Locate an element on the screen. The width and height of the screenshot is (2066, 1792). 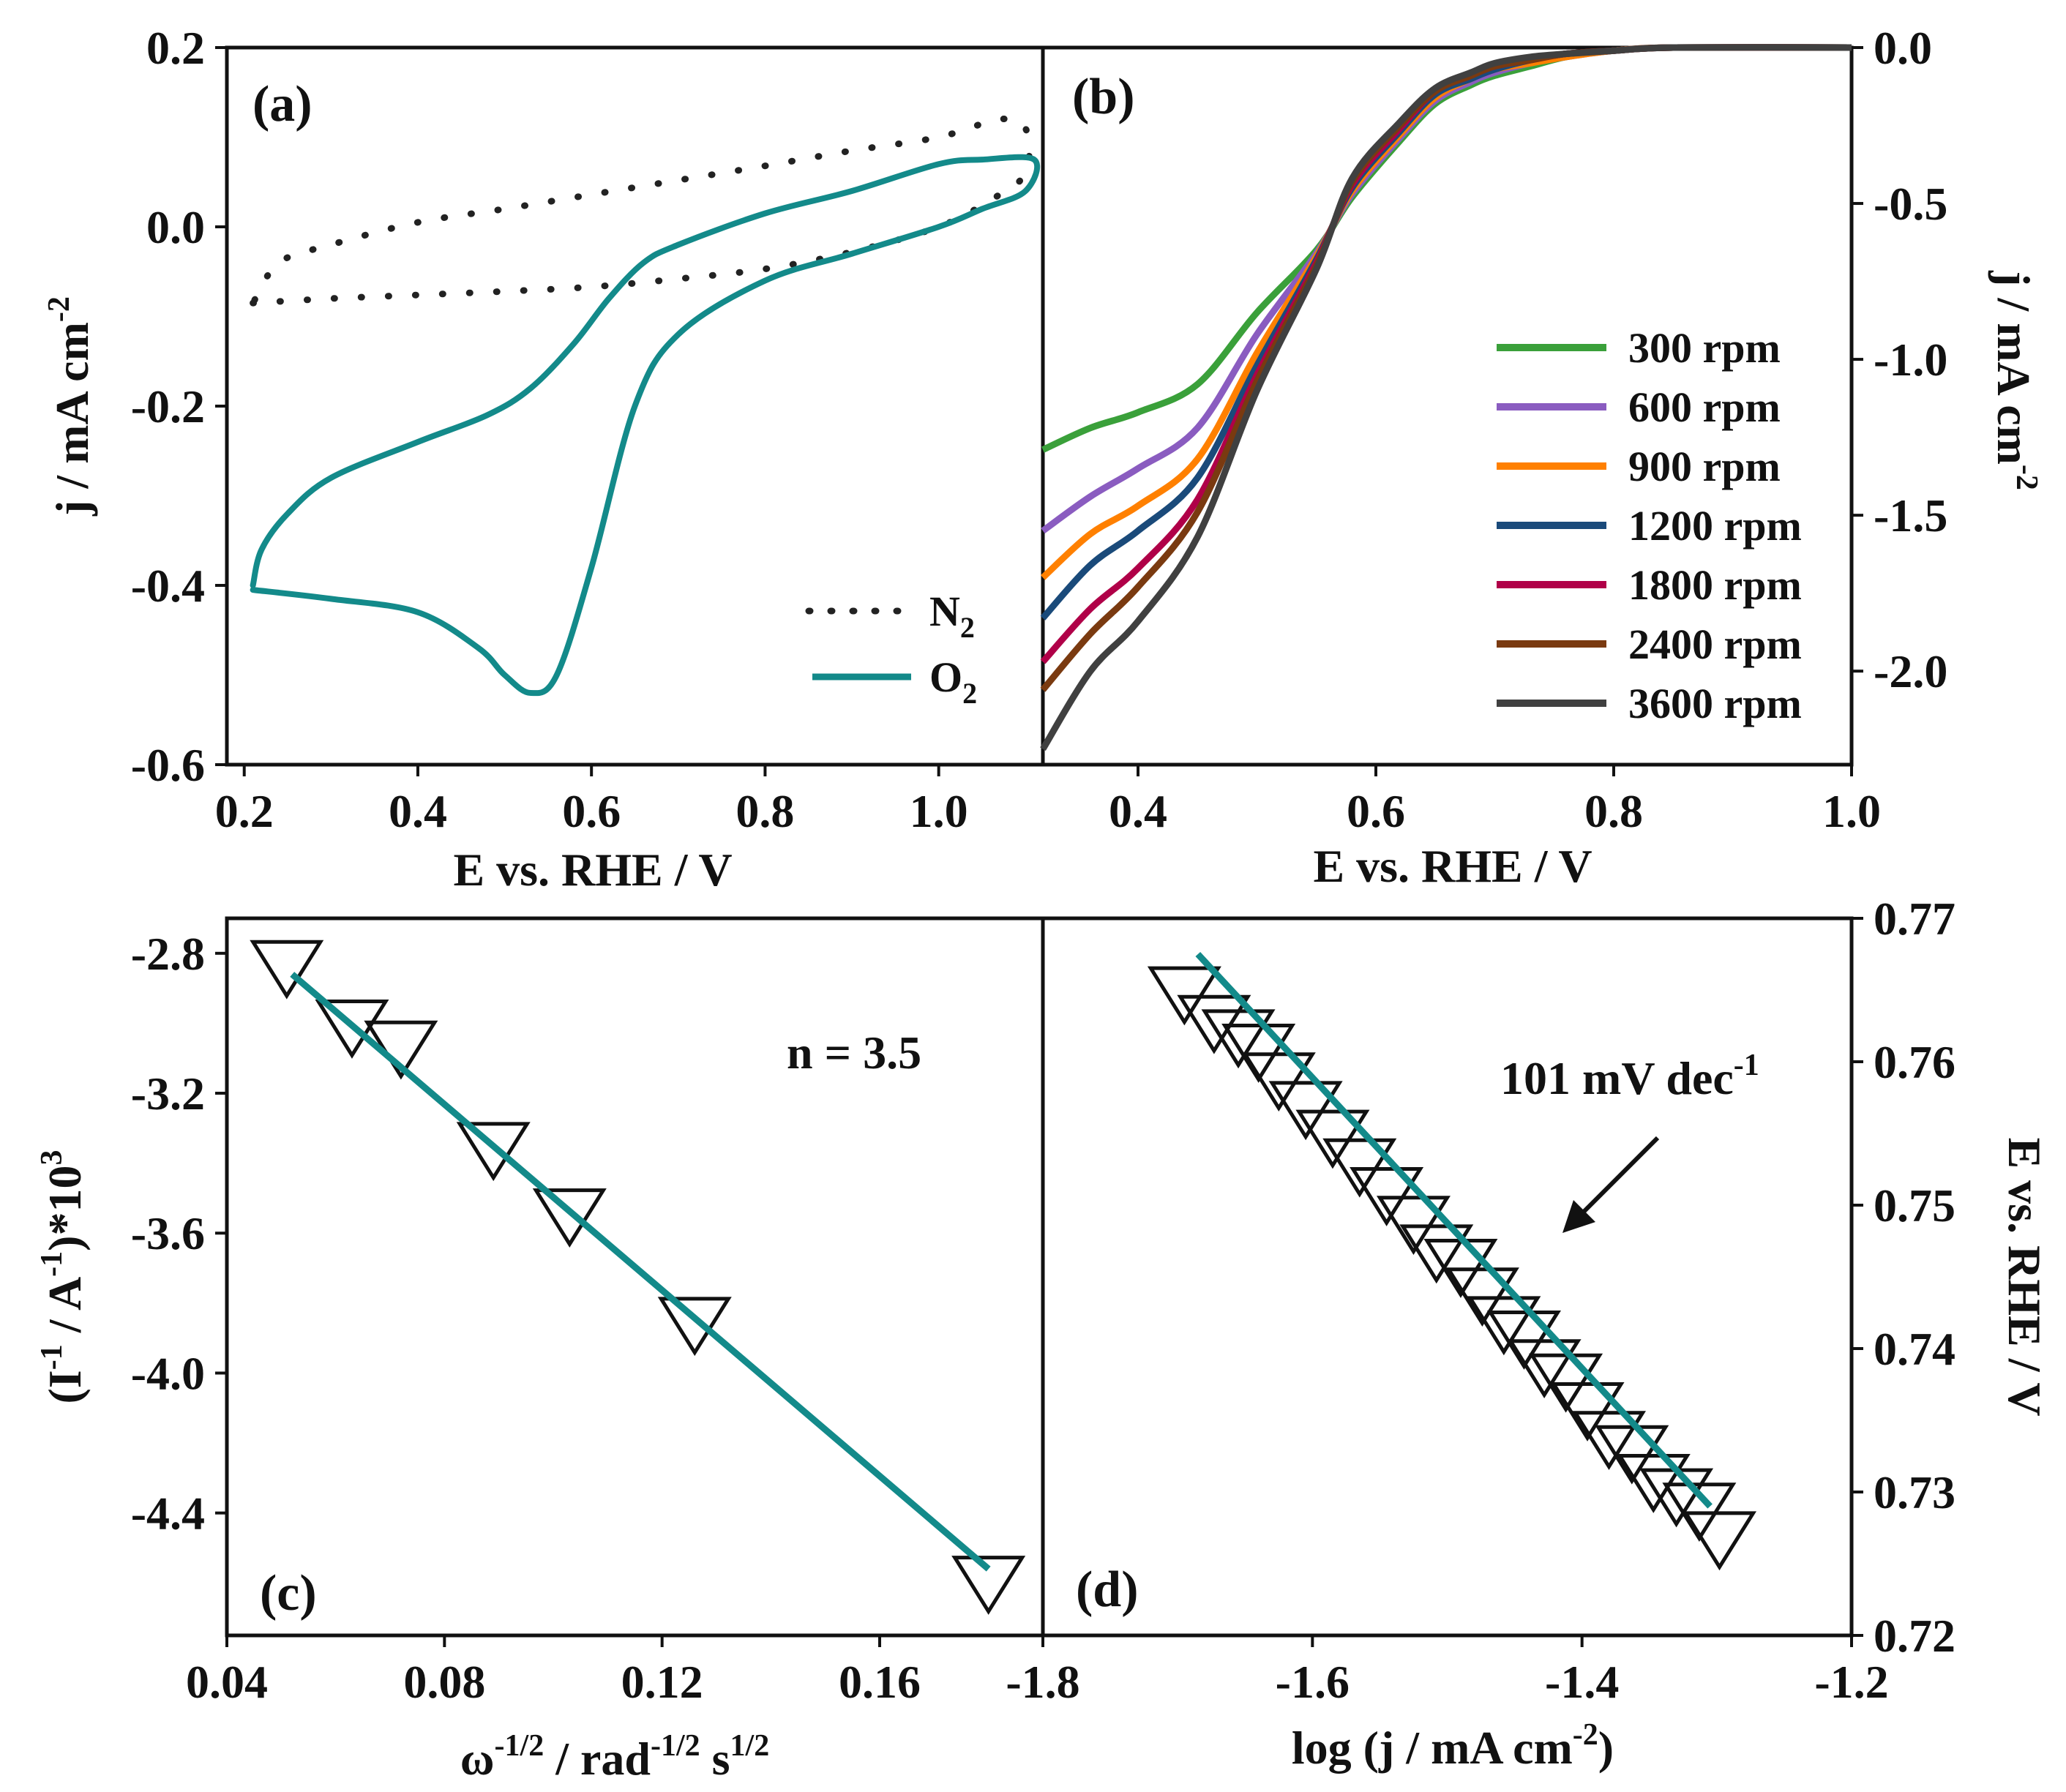
tafel-fit-line is located at coordinates (1454, 1230).